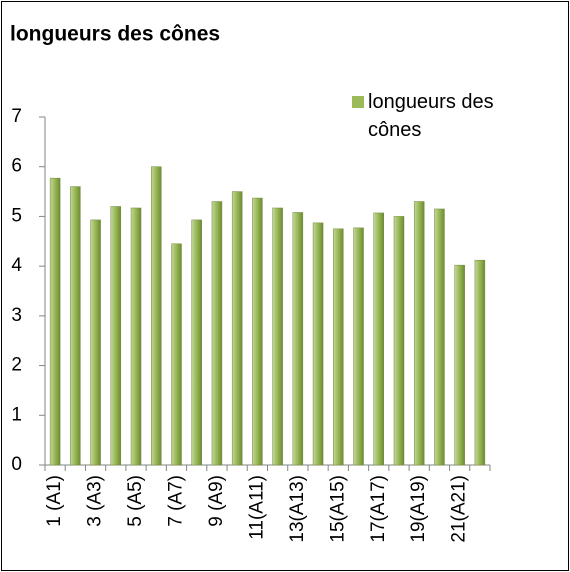  Describe the element at coordinates (378, 509) in the screenshot. I see `x-tick-label: 17(A17)` at that location.